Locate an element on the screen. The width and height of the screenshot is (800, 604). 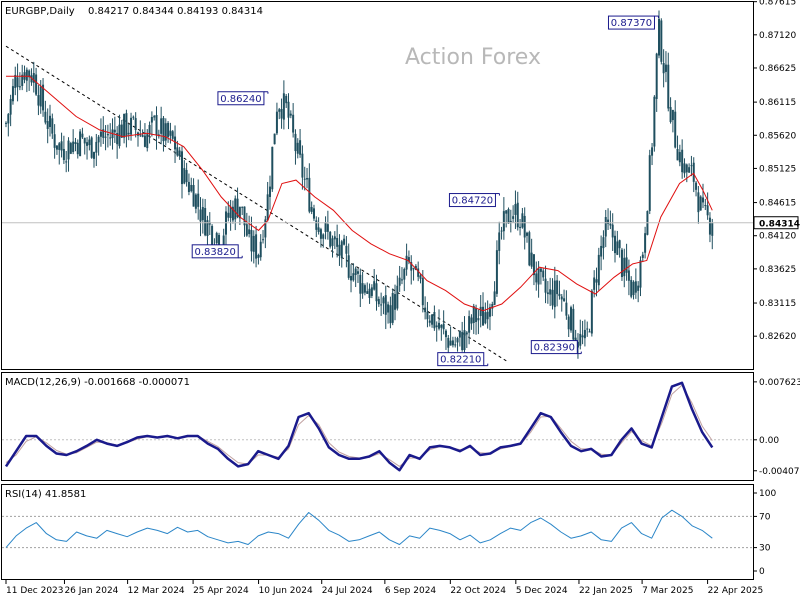
price-callout-label: 0.84720 is located at coordinates (472, 201).